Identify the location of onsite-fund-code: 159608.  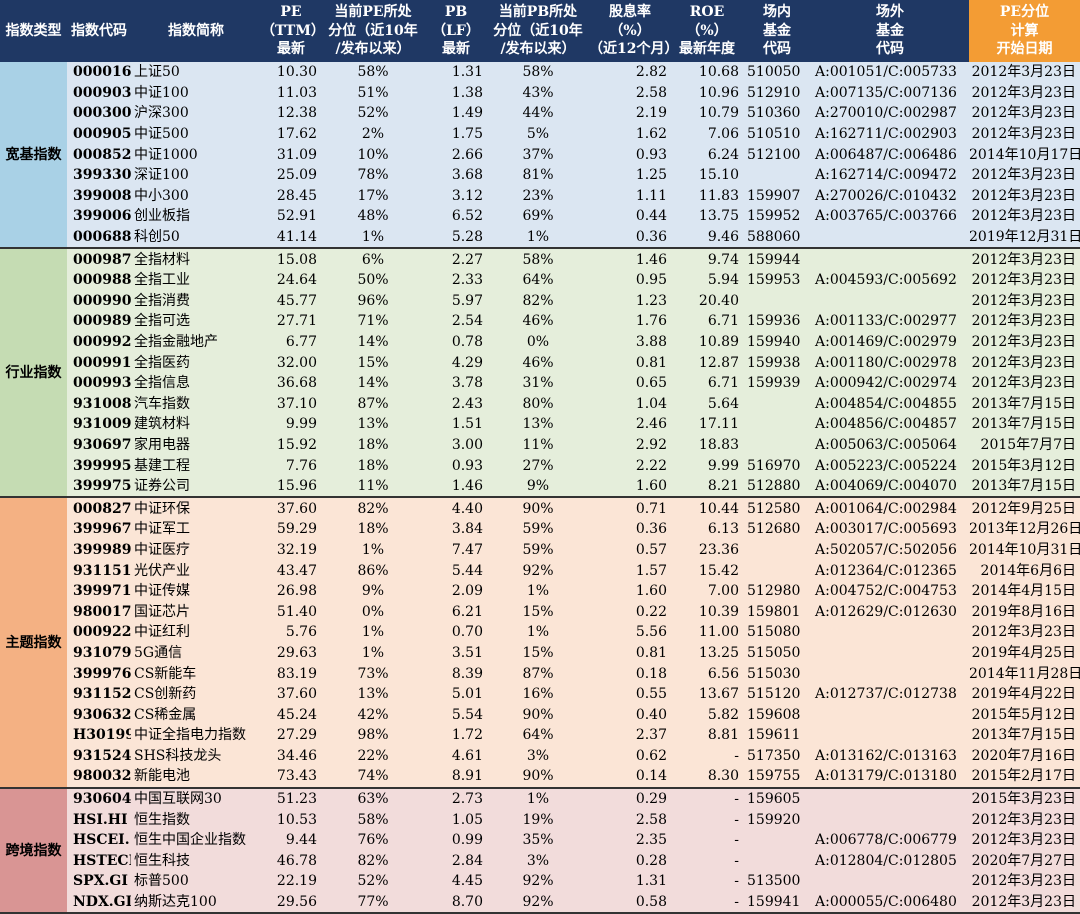
(777, 714).